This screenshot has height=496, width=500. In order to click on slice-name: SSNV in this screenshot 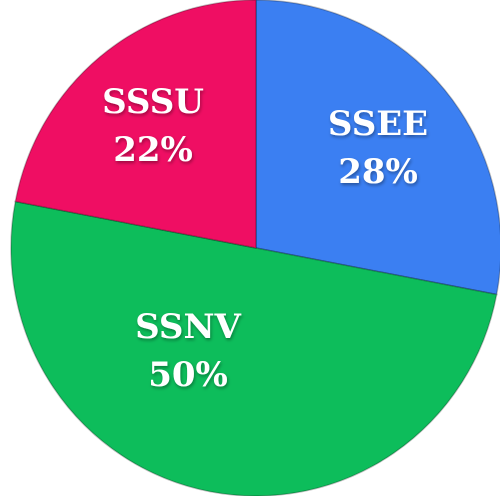, I will do `click(188, 327)`.